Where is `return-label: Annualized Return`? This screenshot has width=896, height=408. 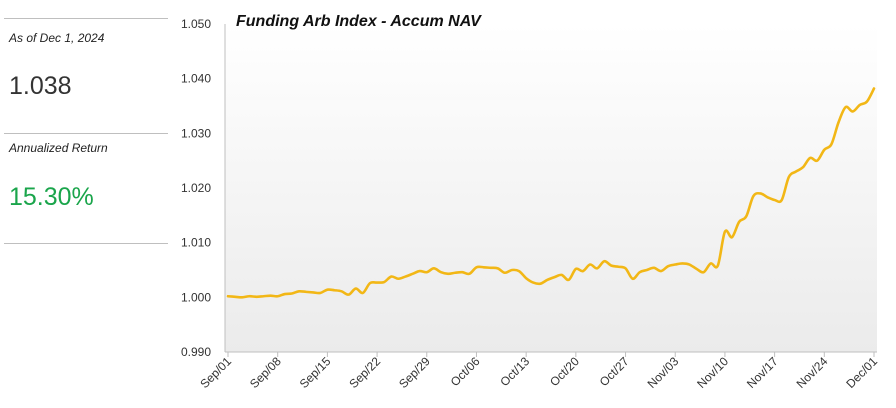 return-label: Annualized Return is located at coordinates (58, 148).